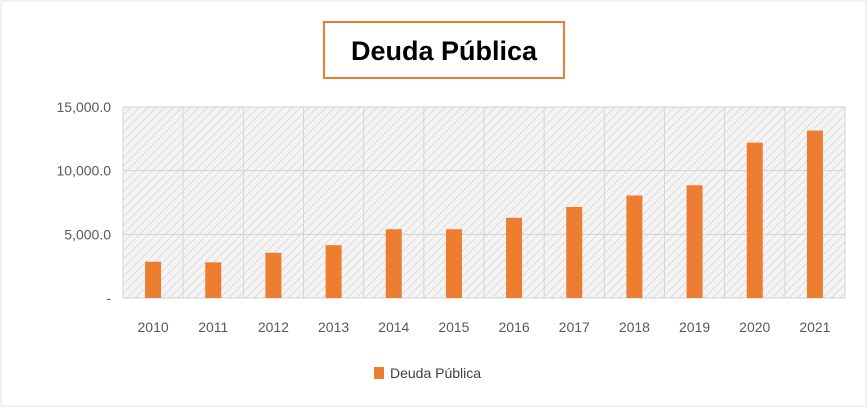 This screenshot has width=867, height=407. Describe the element at coordinates (393, 263) in the screenshot. I see `bar-2014` at that location.